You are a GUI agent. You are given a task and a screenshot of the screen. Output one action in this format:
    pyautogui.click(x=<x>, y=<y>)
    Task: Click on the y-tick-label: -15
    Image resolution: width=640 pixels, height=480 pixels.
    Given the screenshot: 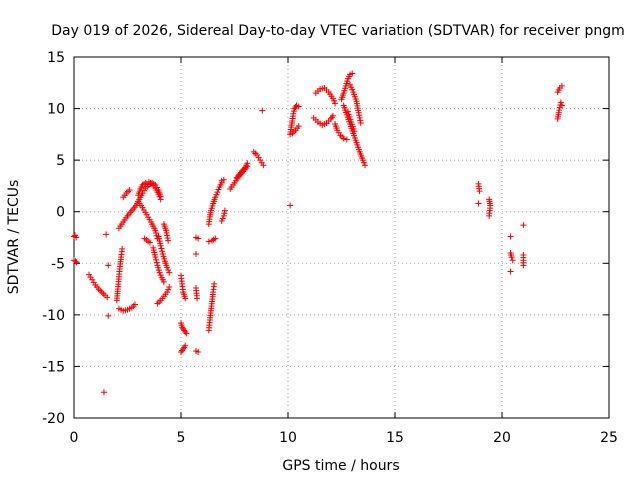 What is the action you would take?
    pyautogui.click(x=53, y=367)
    